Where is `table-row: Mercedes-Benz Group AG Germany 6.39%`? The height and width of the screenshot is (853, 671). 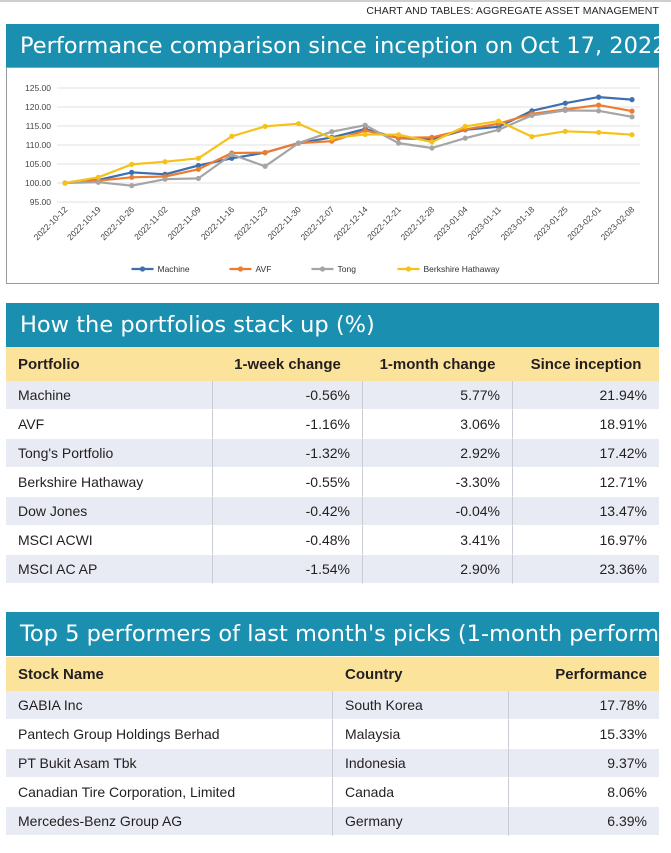
table-row: Mercedes-Benz Group AG Germany 6.39% is located at coordinates (332, 821).